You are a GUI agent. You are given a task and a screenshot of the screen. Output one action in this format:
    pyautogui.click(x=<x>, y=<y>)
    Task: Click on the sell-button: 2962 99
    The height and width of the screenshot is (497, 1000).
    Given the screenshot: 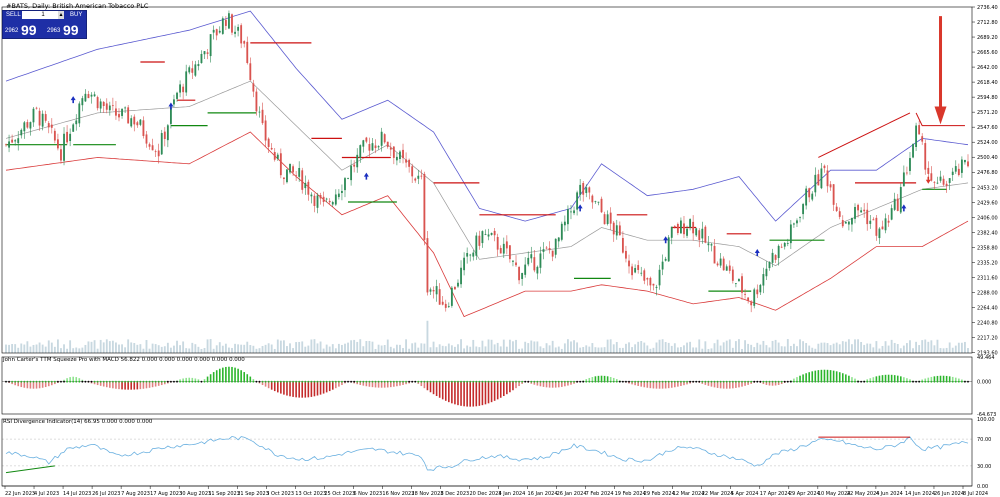 What is the action you would take?
    pyautogui.click(x=23, y=30)
    